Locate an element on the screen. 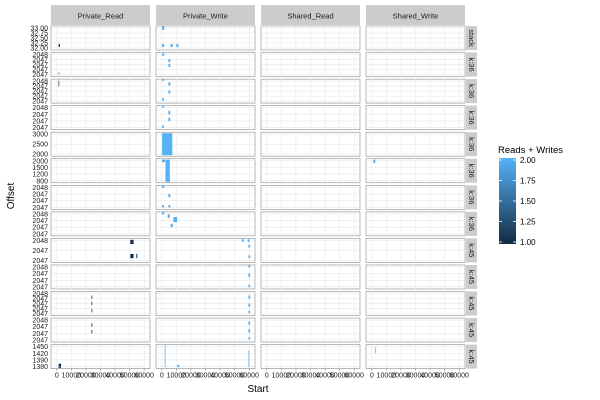 The height and width of the screenshot is (400, 600). facet-strip-shared-write is located at coordinates (415, 15).